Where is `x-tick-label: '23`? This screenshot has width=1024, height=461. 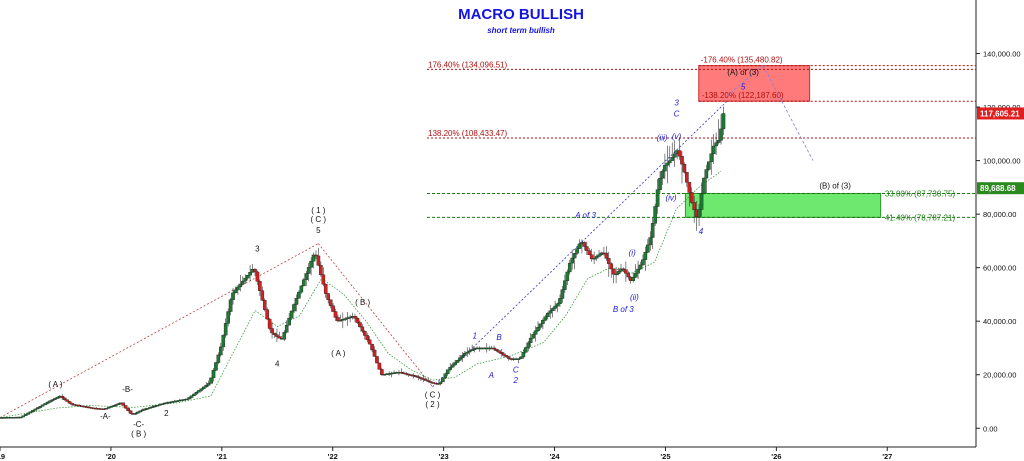 x-tick-label: '23 is located at coordinates (444, 456).